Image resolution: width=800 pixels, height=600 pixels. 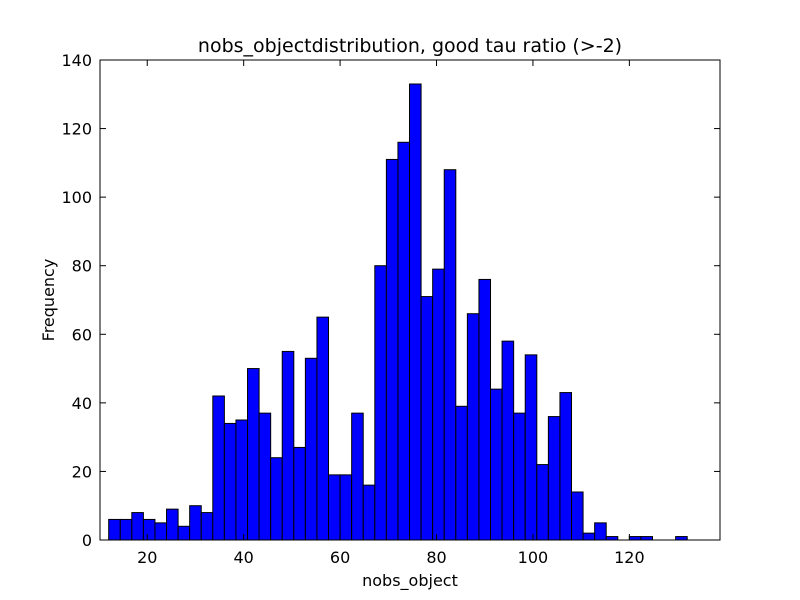 I want to click on y-axis-label: Frequency, so click(x=48, y=300).